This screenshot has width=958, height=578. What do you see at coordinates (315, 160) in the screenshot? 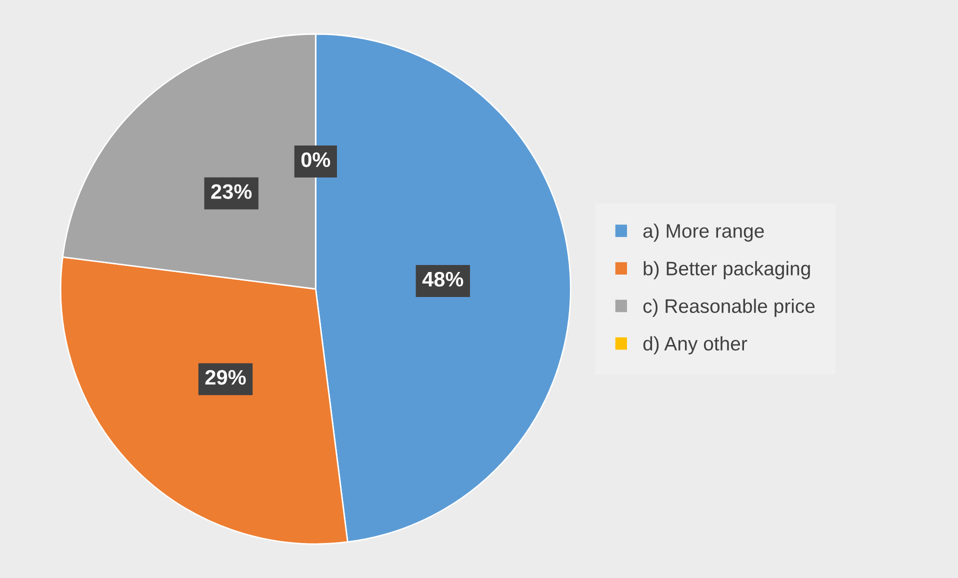
I see `text: 0%` at bounding box center [315, 160].